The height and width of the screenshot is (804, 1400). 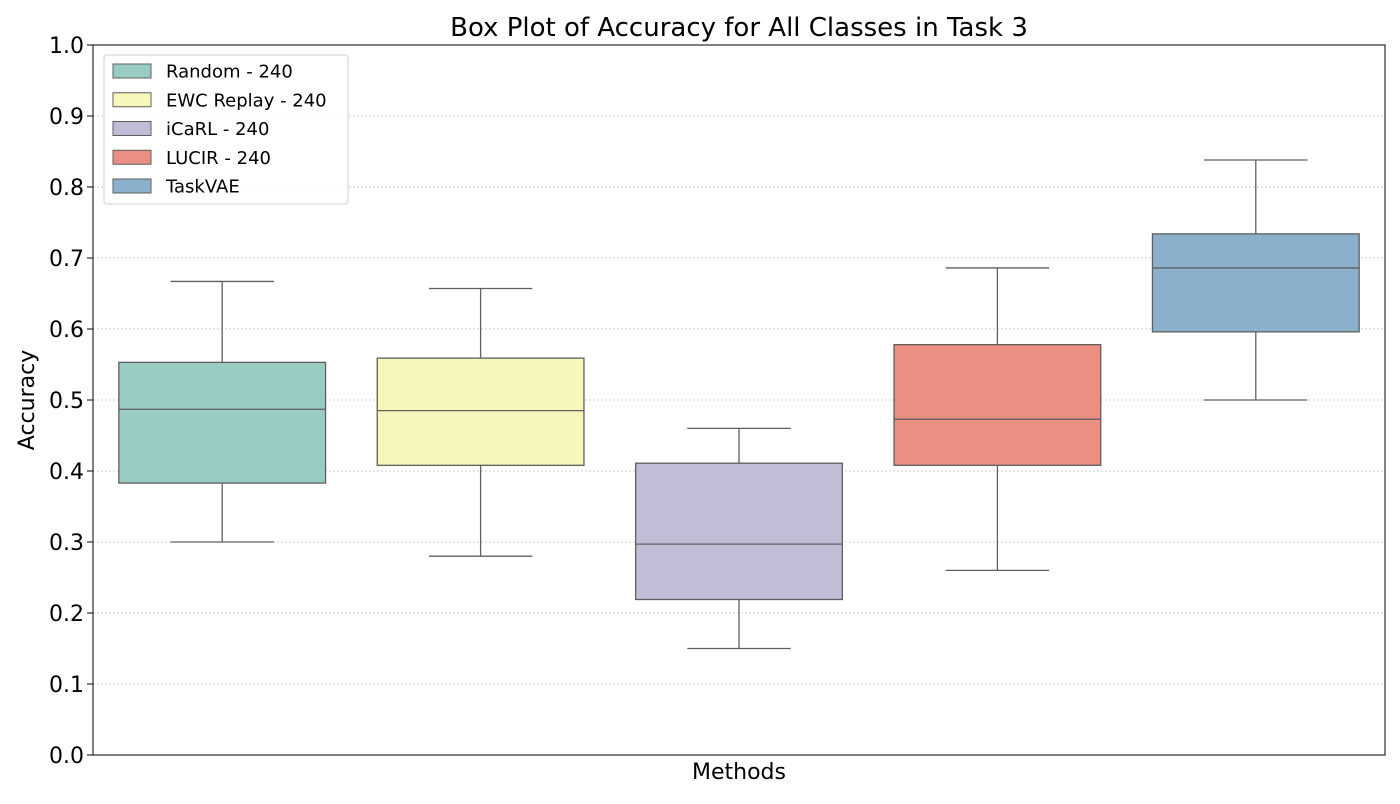 What do you see at coordinates (27, 400) in the screenshot?
I see `y-axis-label: Accuracy` at bounding box center [27, 400].